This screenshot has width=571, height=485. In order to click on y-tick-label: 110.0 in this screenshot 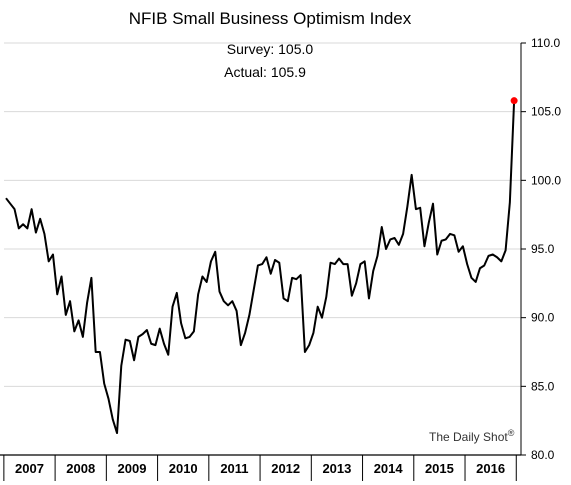, I will do `click(545, 43)`.